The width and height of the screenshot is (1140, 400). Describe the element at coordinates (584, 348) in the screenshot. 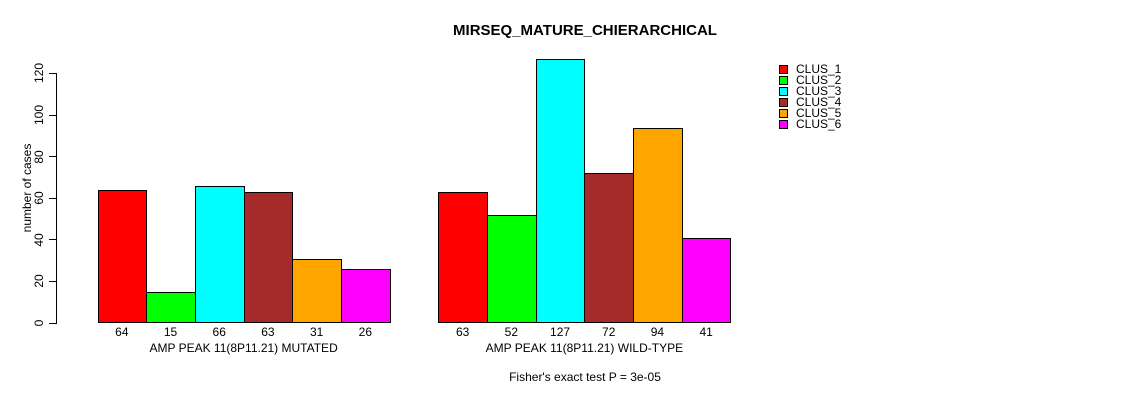

I see `x-group-label: AMP PEAK 11(8P11.21) WILD-TYPE` at that location.